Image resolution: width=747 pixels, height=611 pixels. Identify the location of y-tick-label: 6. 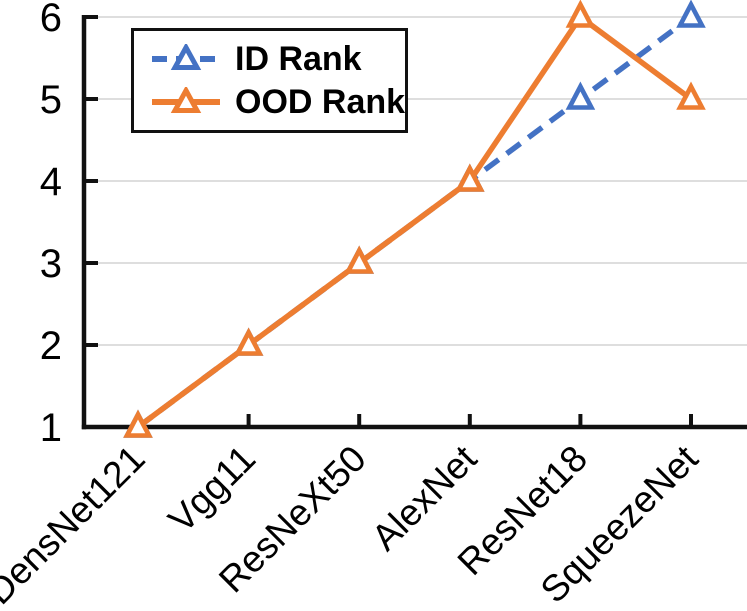
(51, 20).